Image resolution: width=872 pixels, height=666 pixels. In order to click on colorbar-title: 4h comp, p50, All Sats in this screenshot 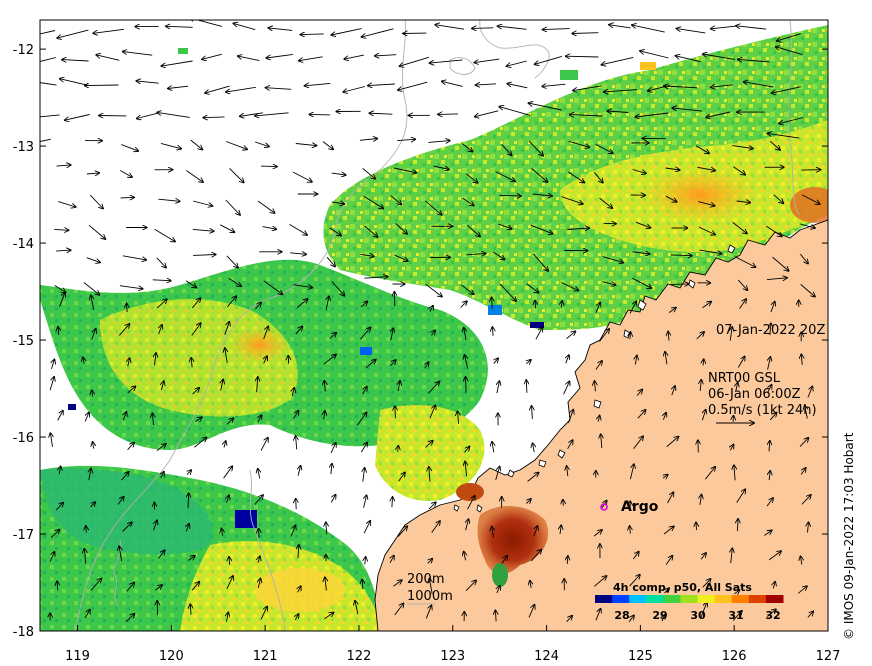, I will do `click(682, 587)`.